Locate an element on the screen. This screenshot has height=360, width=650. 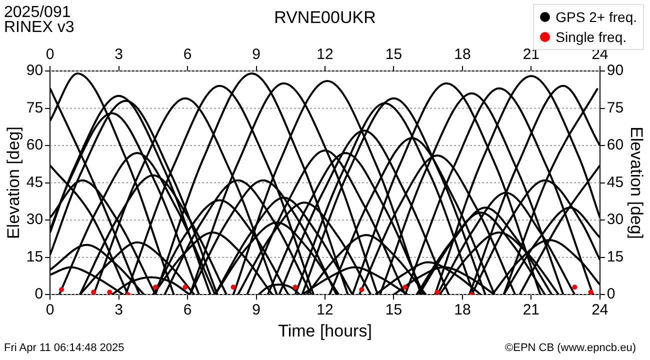
y2-tick-label: 75 is located at coordinates (615, 107).